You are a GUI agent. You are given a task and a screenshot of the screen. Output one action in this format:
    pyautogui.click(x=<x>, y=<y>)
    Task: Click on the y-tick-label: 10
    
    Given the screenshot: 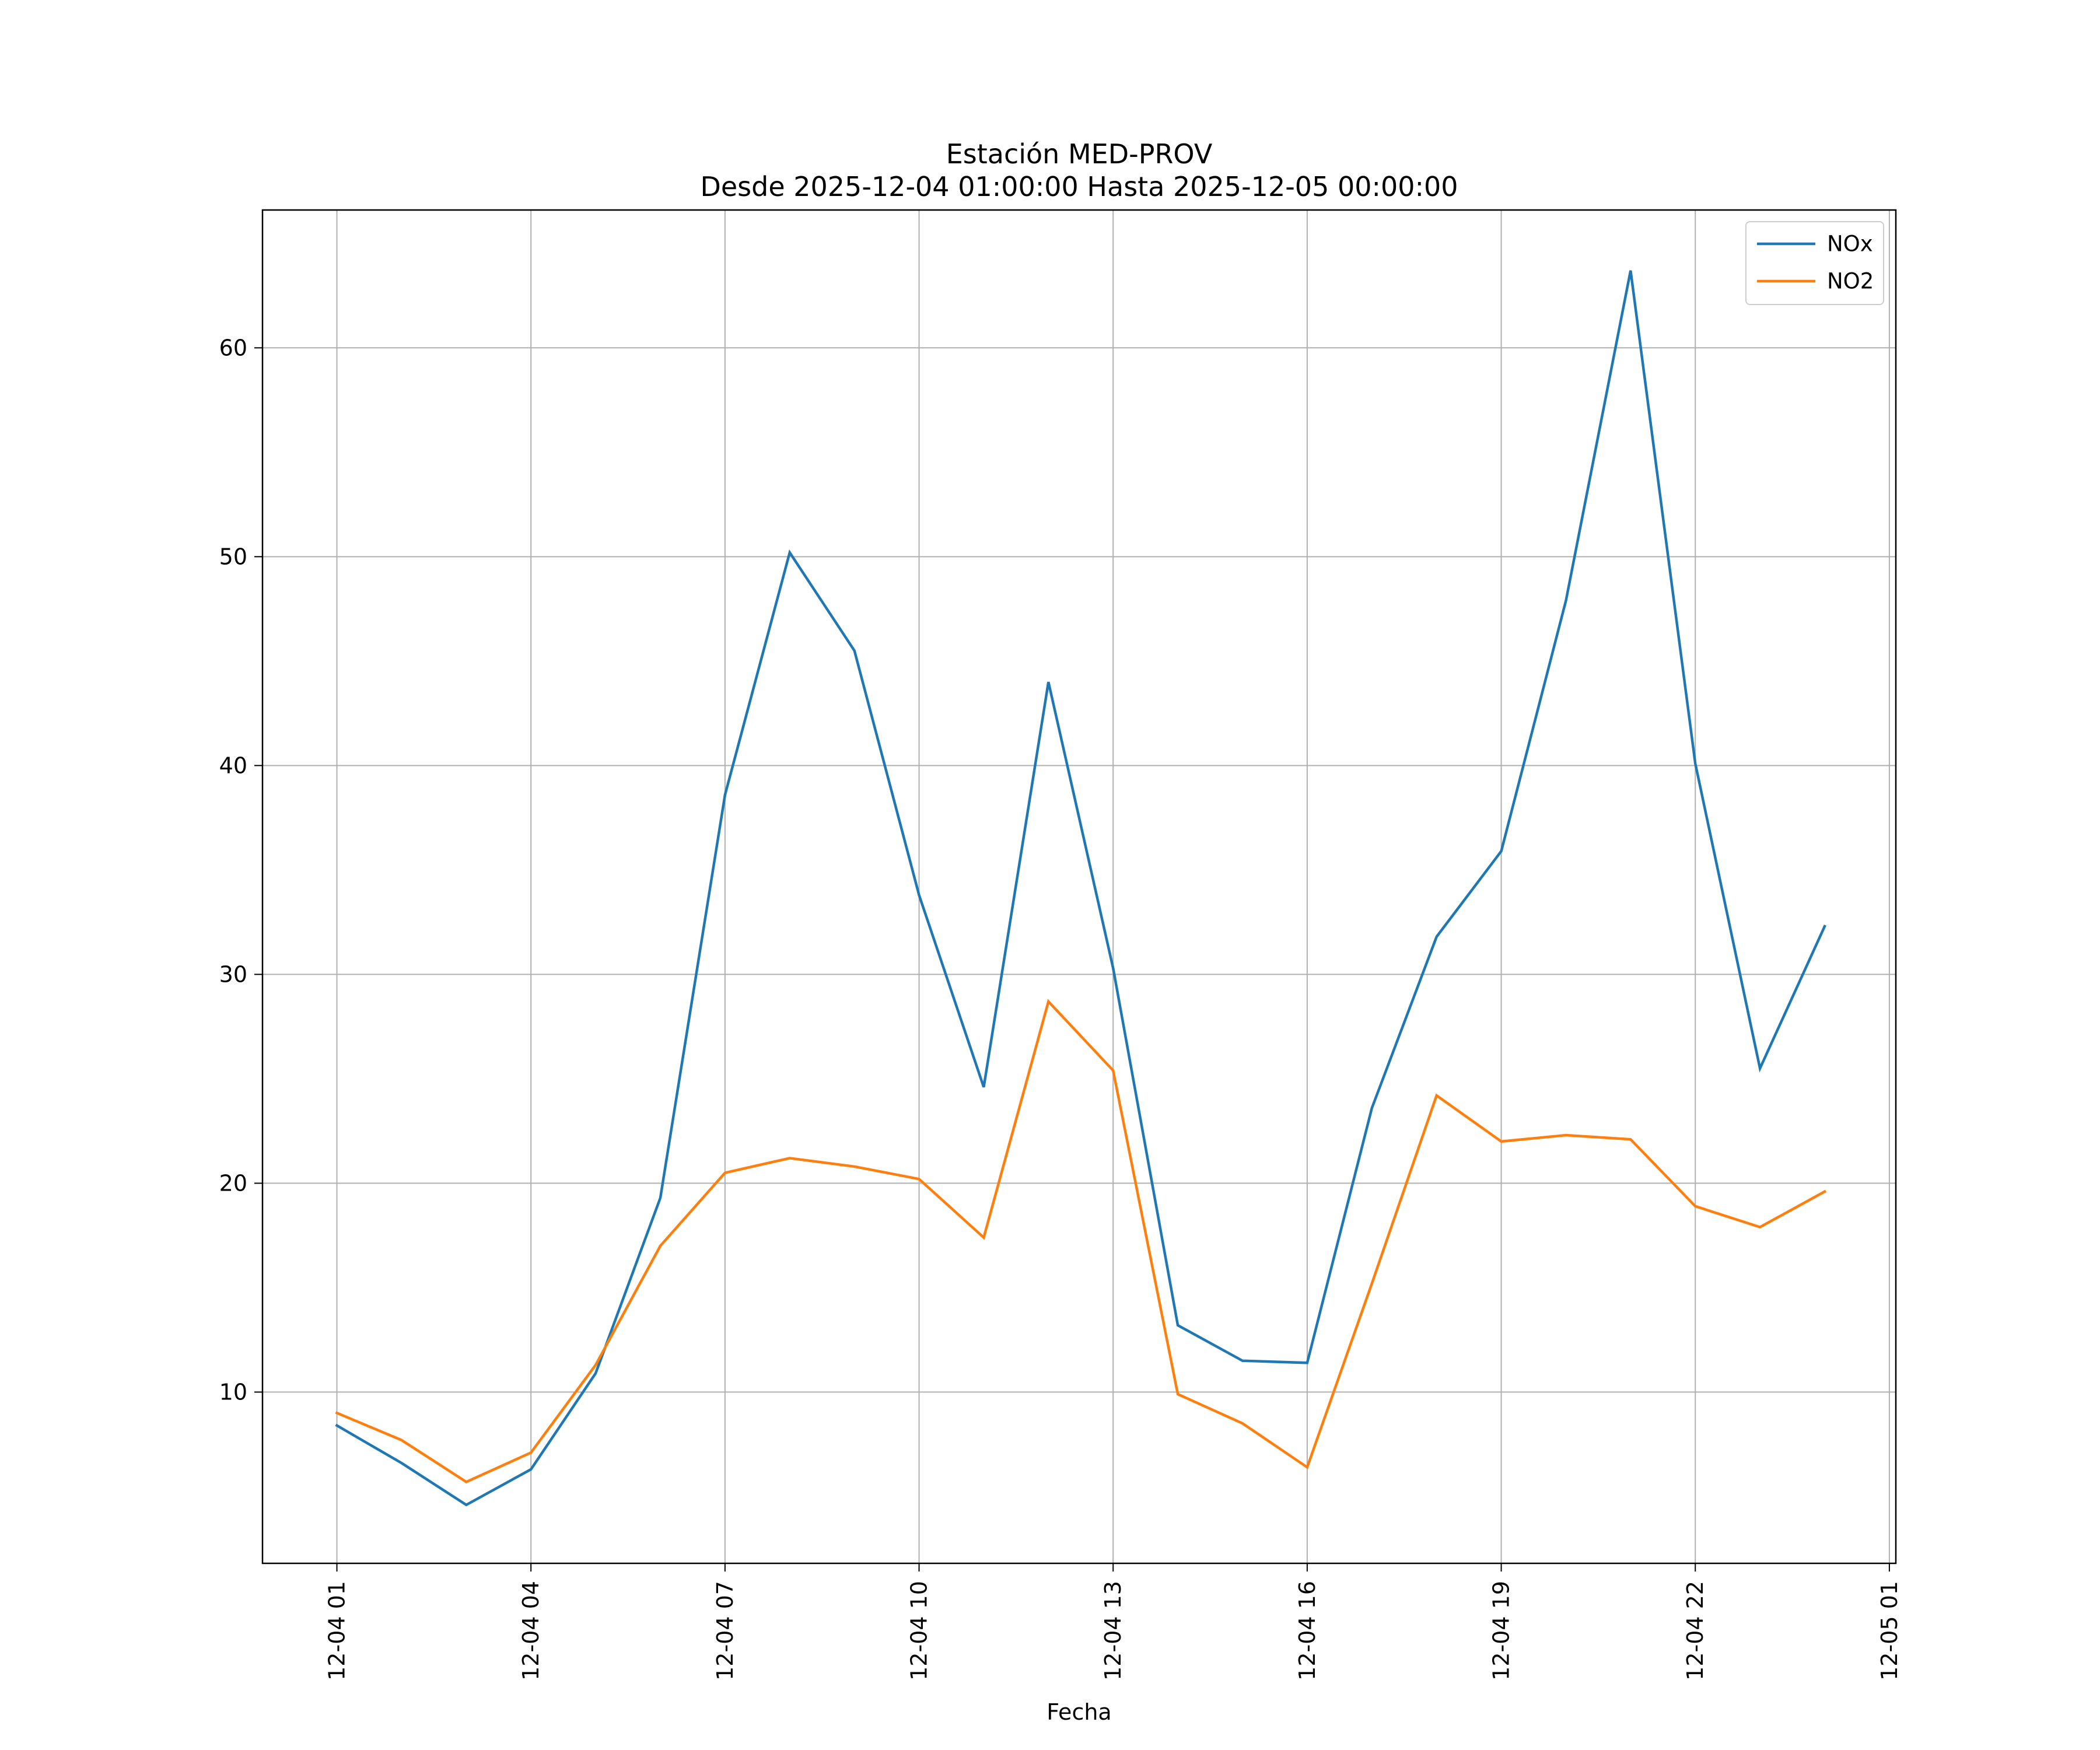 What is the action you would take?
    pyautogui.click(x=233, y=1392)
    